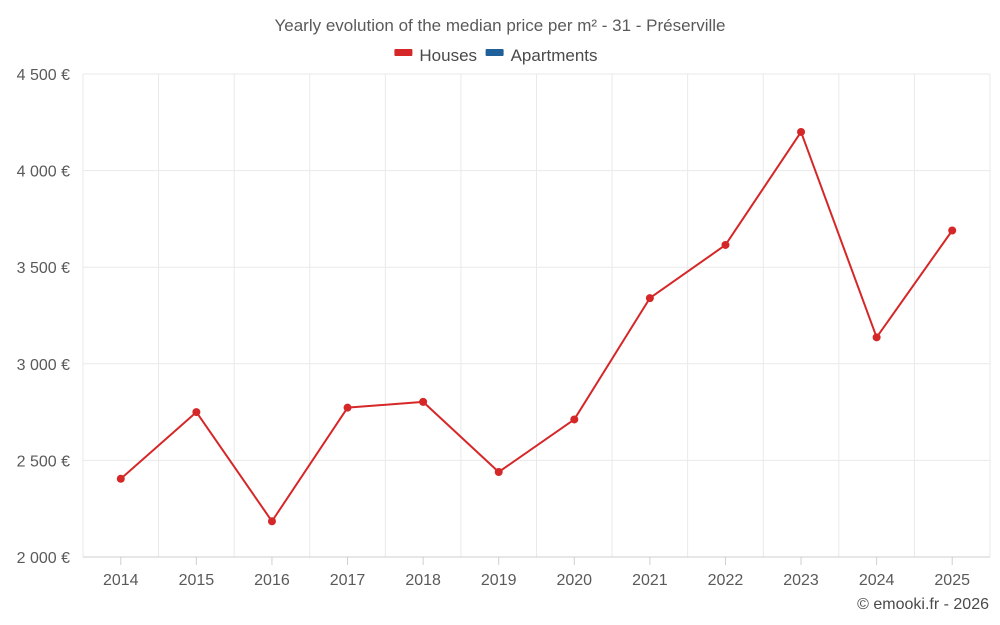 The height and width of the screenshot is (625, 1000). I want to click on legend: Houses Apartments, so click(496, 55).